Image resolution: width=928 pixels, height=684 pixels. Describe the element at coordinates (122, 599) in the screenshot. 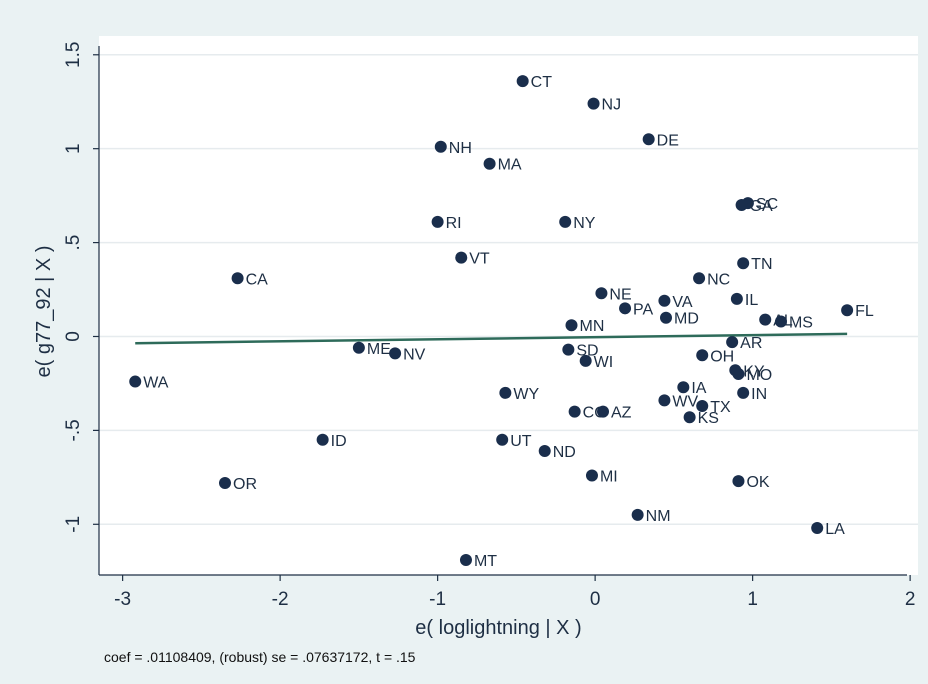

I see `x-tick-label: -3` at that location.